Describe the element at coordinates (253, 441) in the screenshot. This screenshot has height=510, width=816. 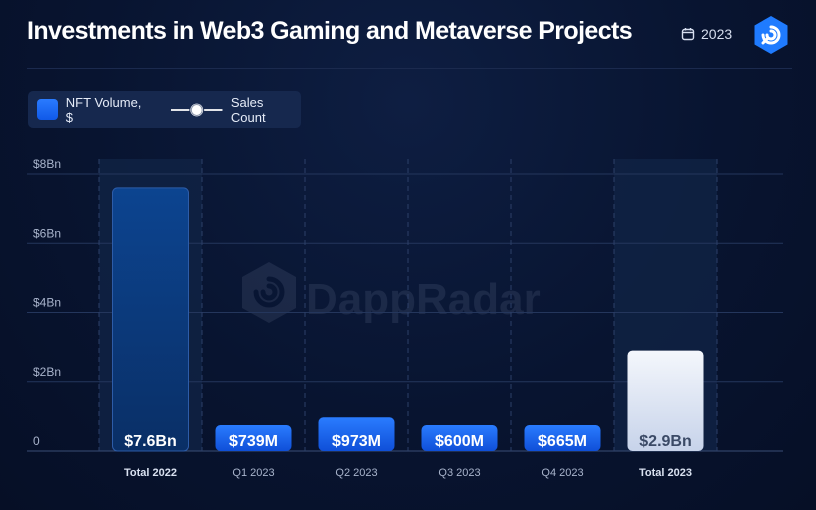
I see `bar-data-label: $739M` at that location.